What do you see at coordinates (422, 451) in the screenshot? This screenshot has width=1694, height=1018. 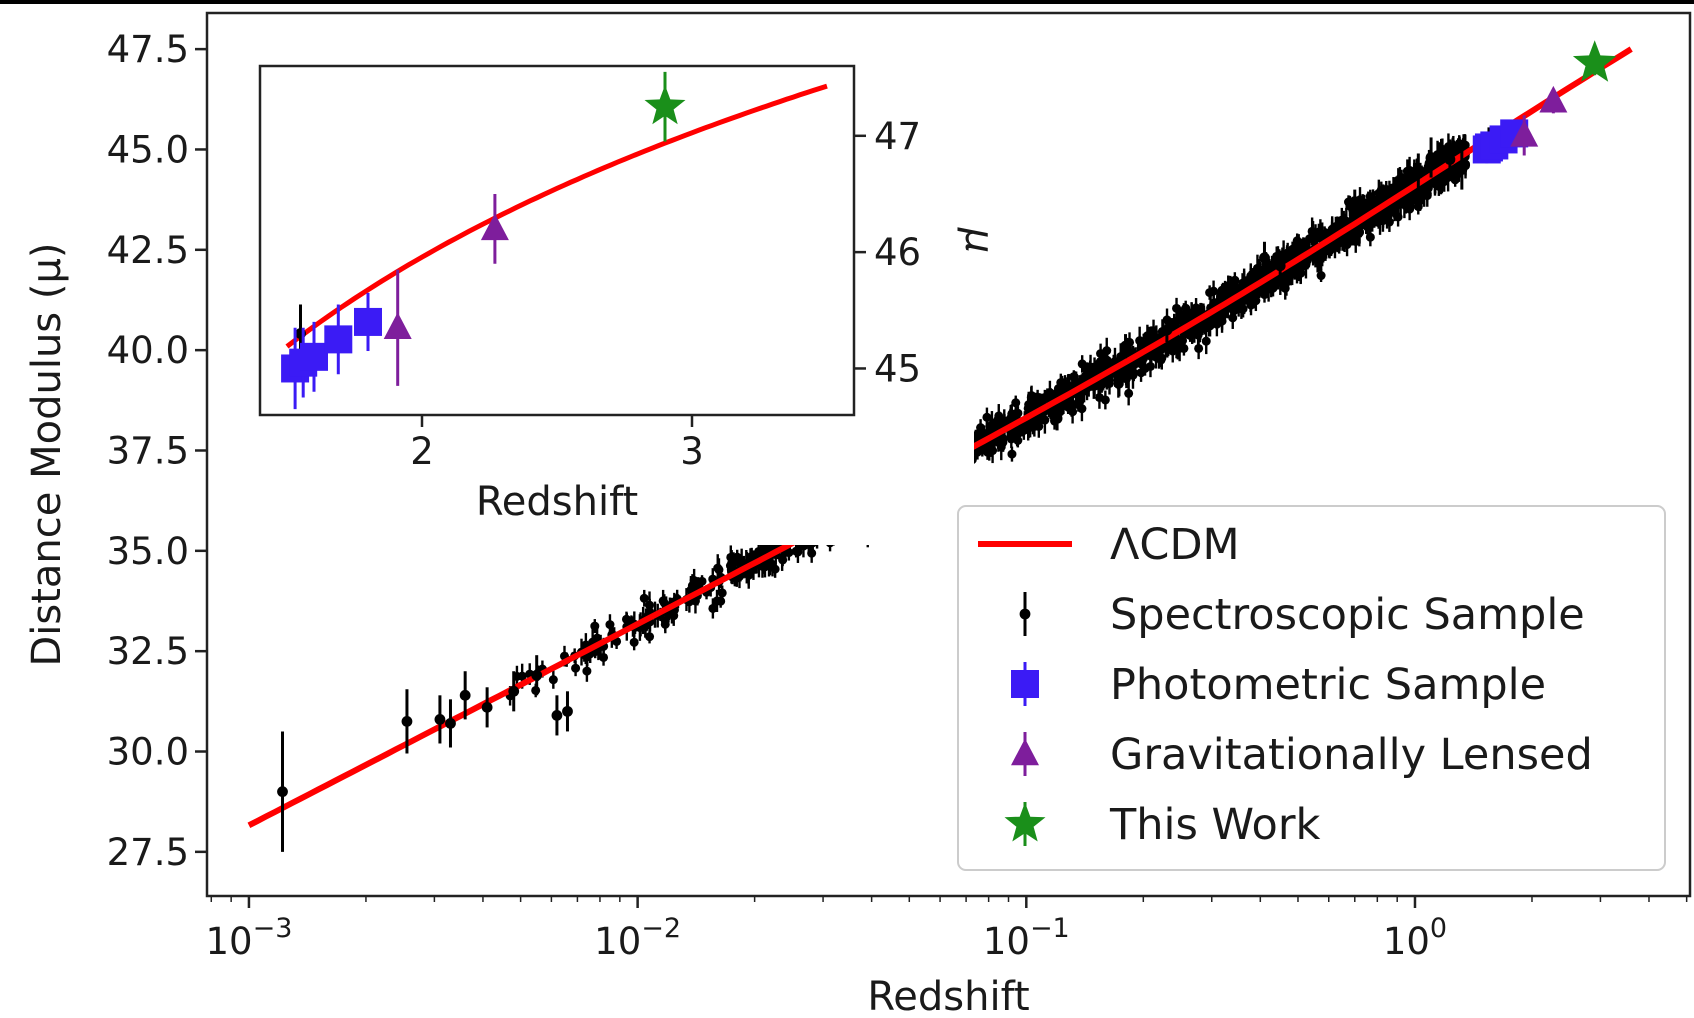 I see `inset-x-tick-label: 2` at bounding box center [422, 451].